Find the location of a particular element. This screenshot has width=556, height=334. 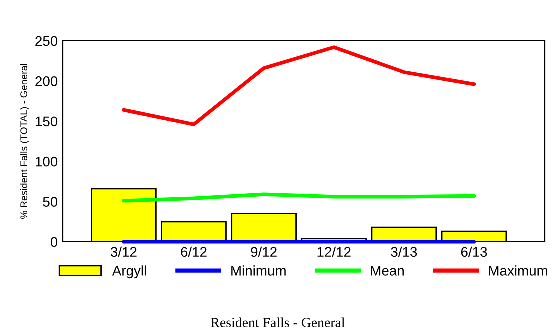

y-axis-title: % Resident Falls (TOTAL) - General is located at coordinates (25, 142).